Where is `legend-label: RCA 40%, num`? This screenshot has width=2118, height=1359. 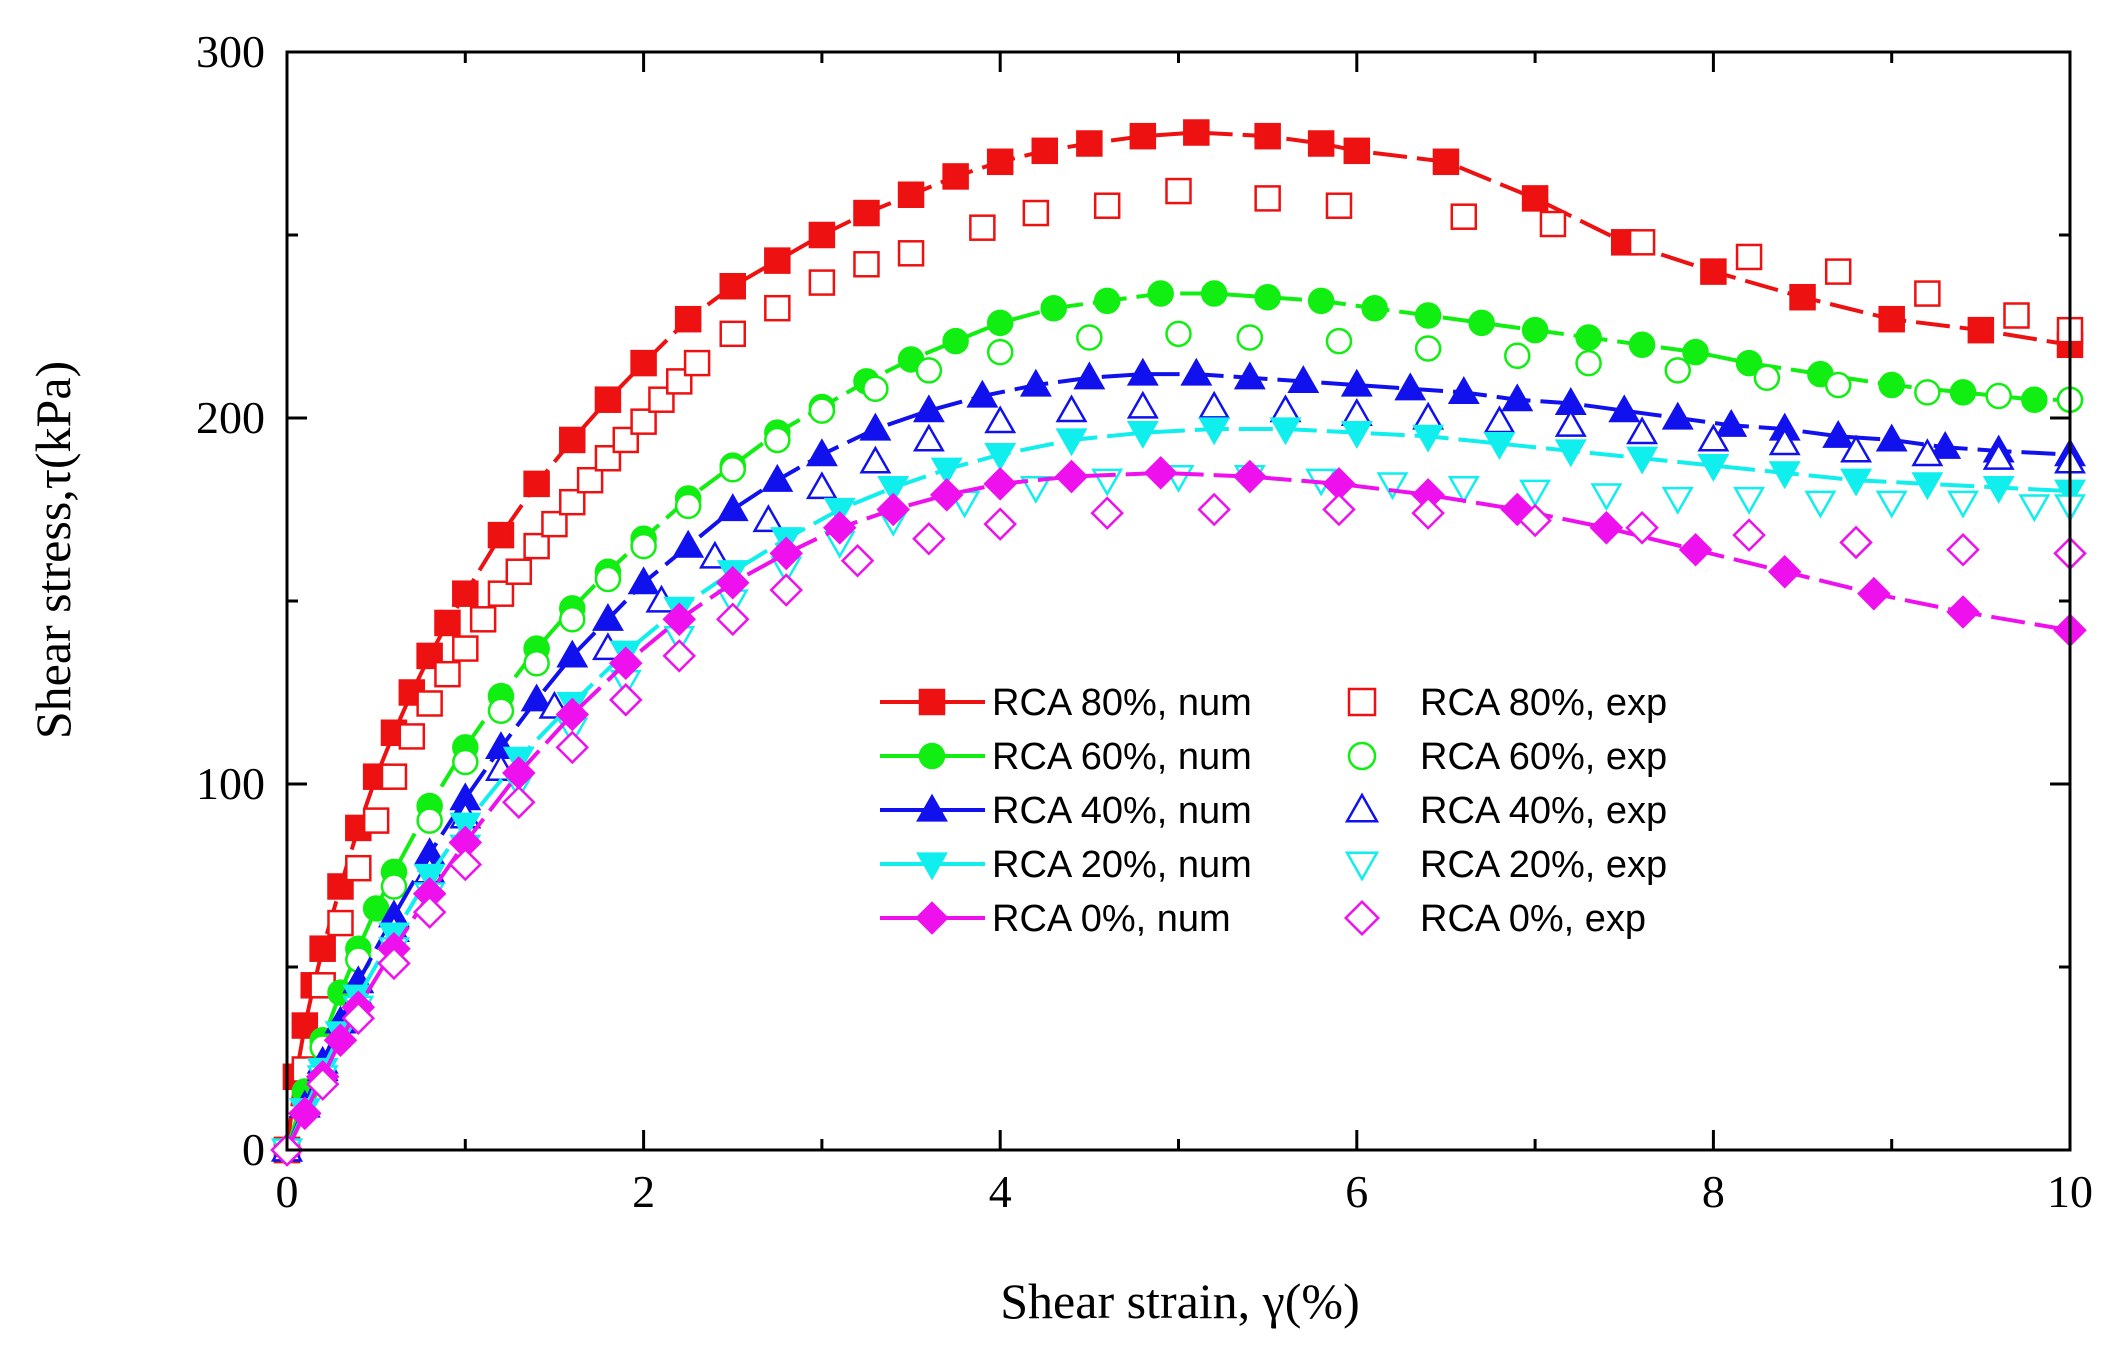
legend-label: RCA 40%, num is located at coordinates (1122, 811).